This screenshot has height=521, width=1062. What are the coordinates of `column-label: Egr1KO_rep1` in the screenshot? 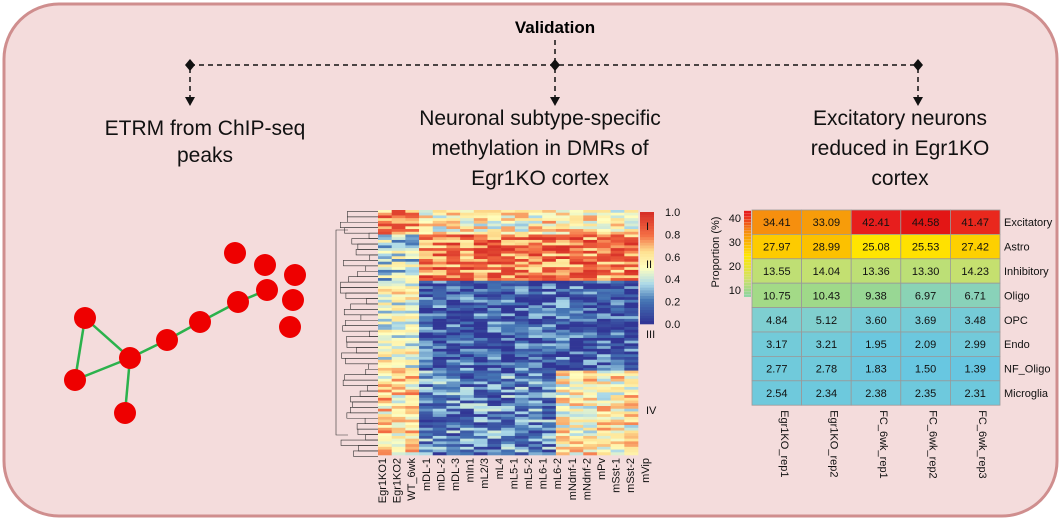 It's located at (784, 443).